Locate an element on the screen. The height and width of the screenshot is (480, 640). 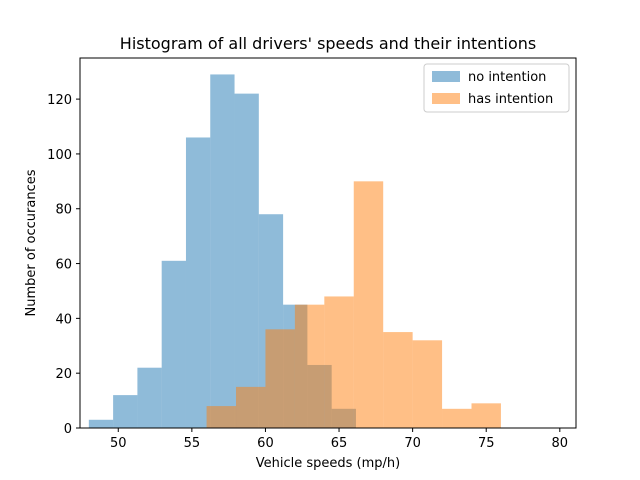
bar-series1-bin7 is located at coordinates (427, 384).